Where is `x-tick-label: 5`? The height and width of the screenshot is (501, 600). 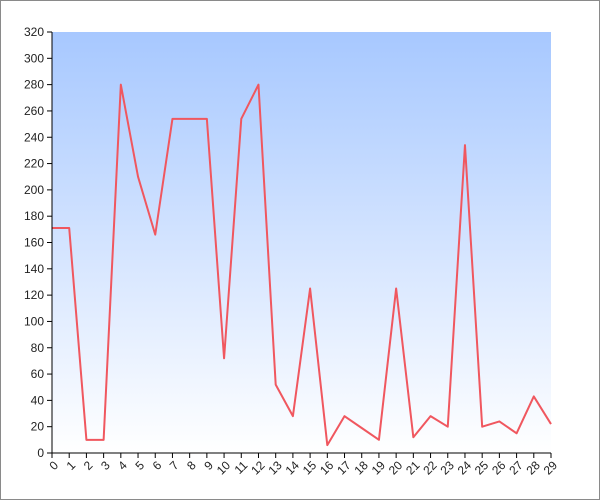 x-tick-label: 5 is located at coordinates (139, 465).